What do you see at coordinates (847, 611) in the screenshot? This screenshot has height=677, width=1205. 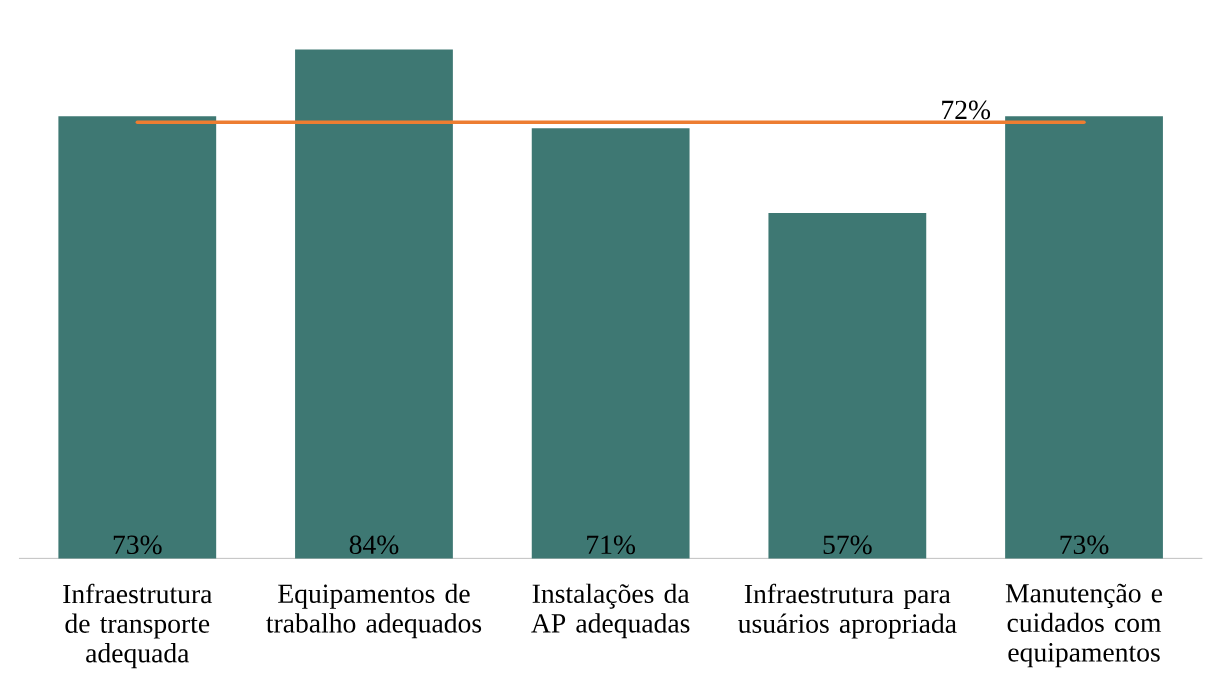 I see `x-tick-label: Infraestrutura para usuários apropriada` at bounding box center [847, 611].